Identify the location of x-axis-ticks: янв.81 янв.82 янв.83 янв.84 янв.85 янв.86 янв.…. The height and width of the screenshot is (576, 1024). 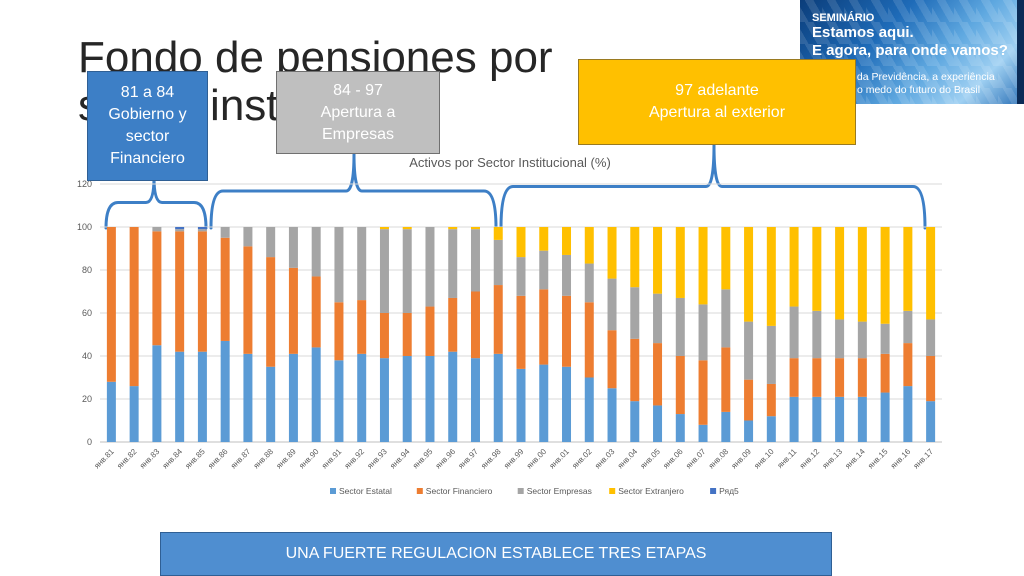
(513, 459).